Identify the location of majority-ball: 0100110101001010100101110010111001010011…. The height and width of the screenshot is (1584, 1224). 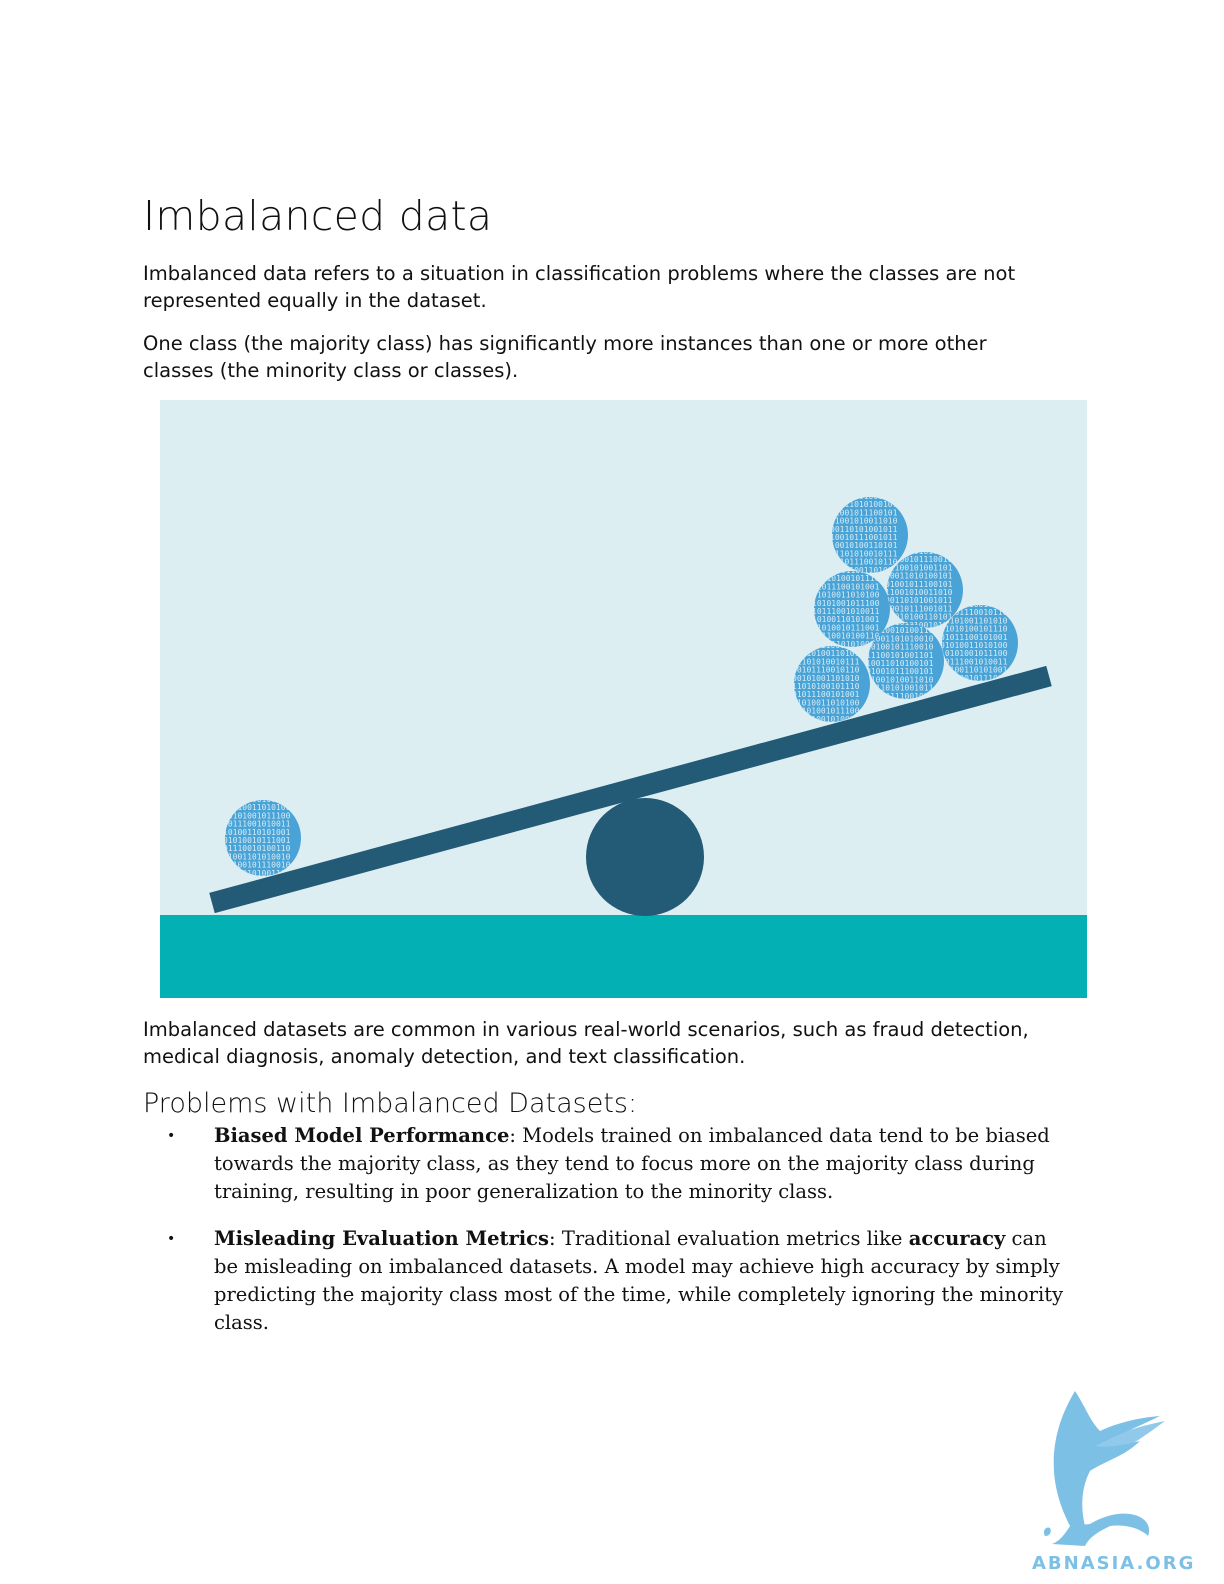
(924, 591).